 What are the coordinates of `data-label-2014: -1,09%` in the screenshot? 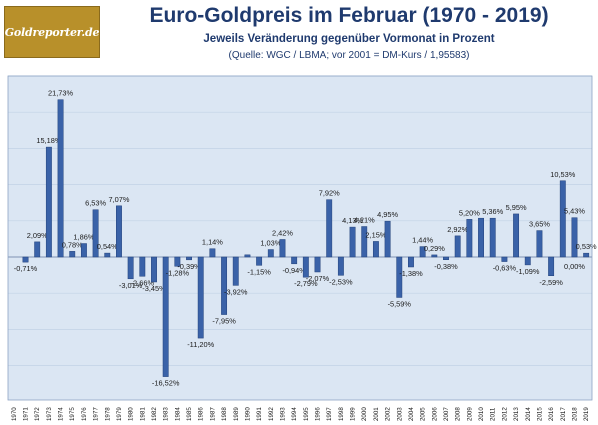 It's located at (528, 271).